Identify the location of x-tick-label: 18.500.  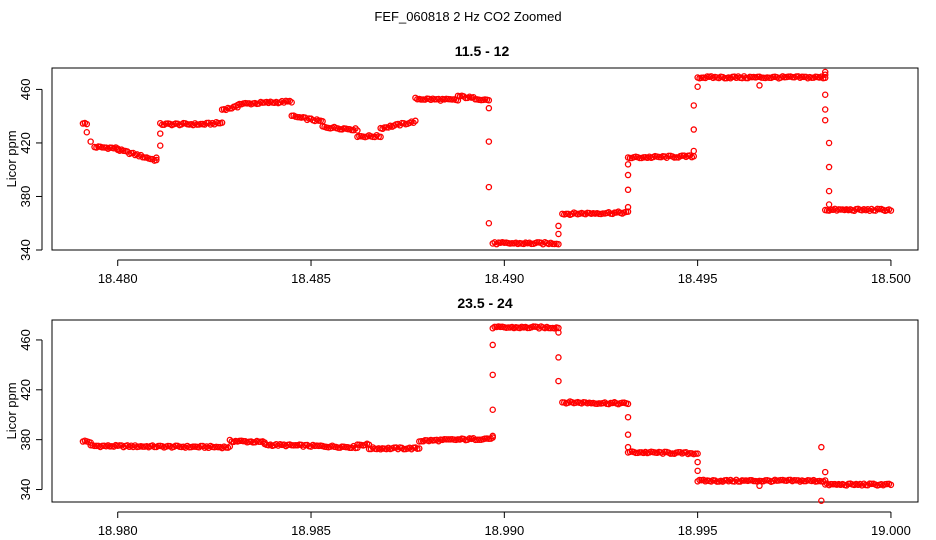
(891, 278).